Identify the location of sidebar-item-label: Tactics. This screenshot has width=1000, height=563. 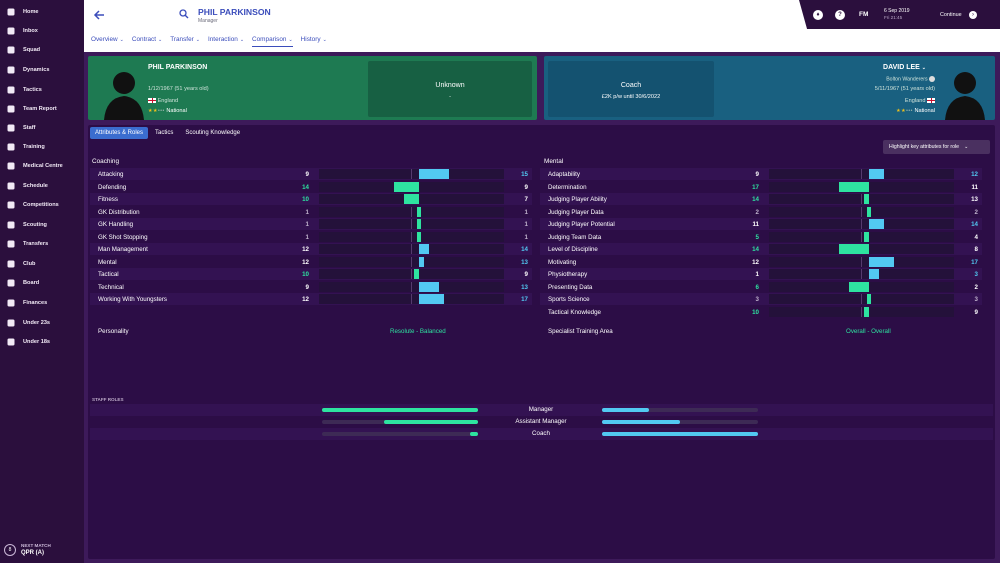
(32, 90).